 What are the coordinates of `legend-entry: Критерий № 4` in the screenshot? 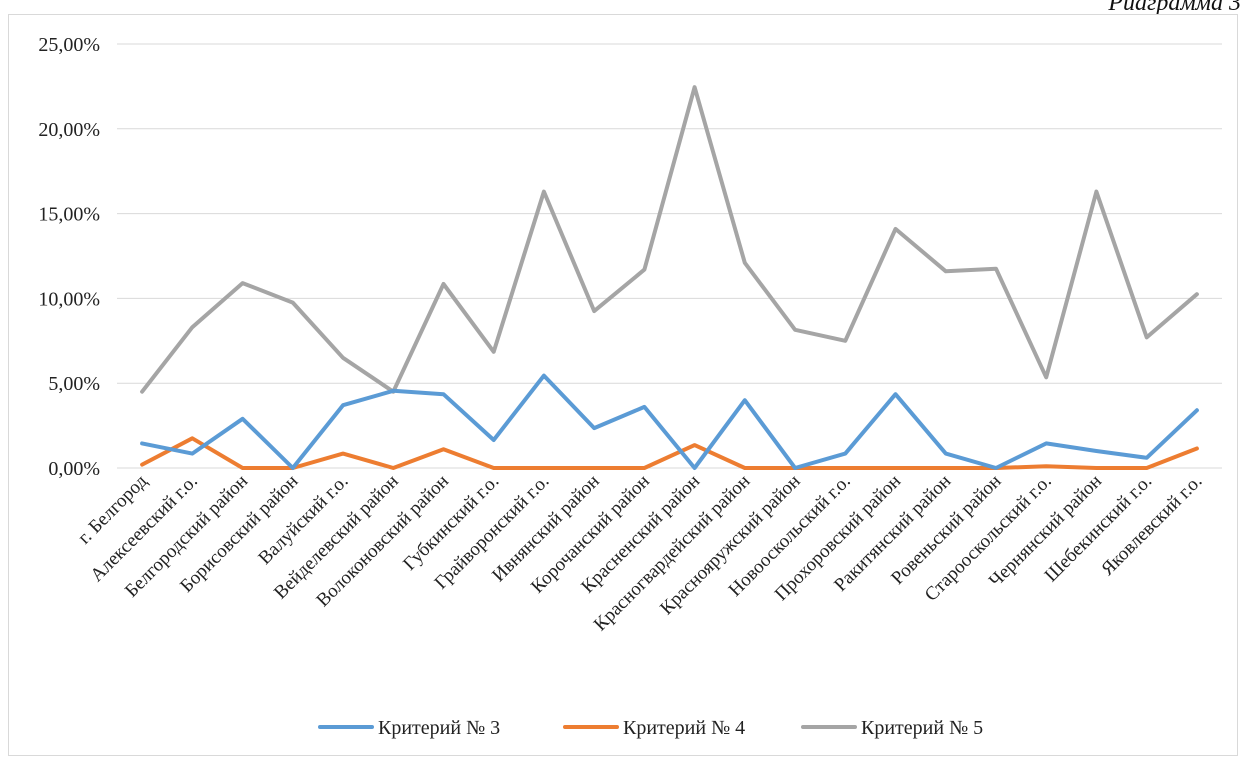 It's located at (684, 728).